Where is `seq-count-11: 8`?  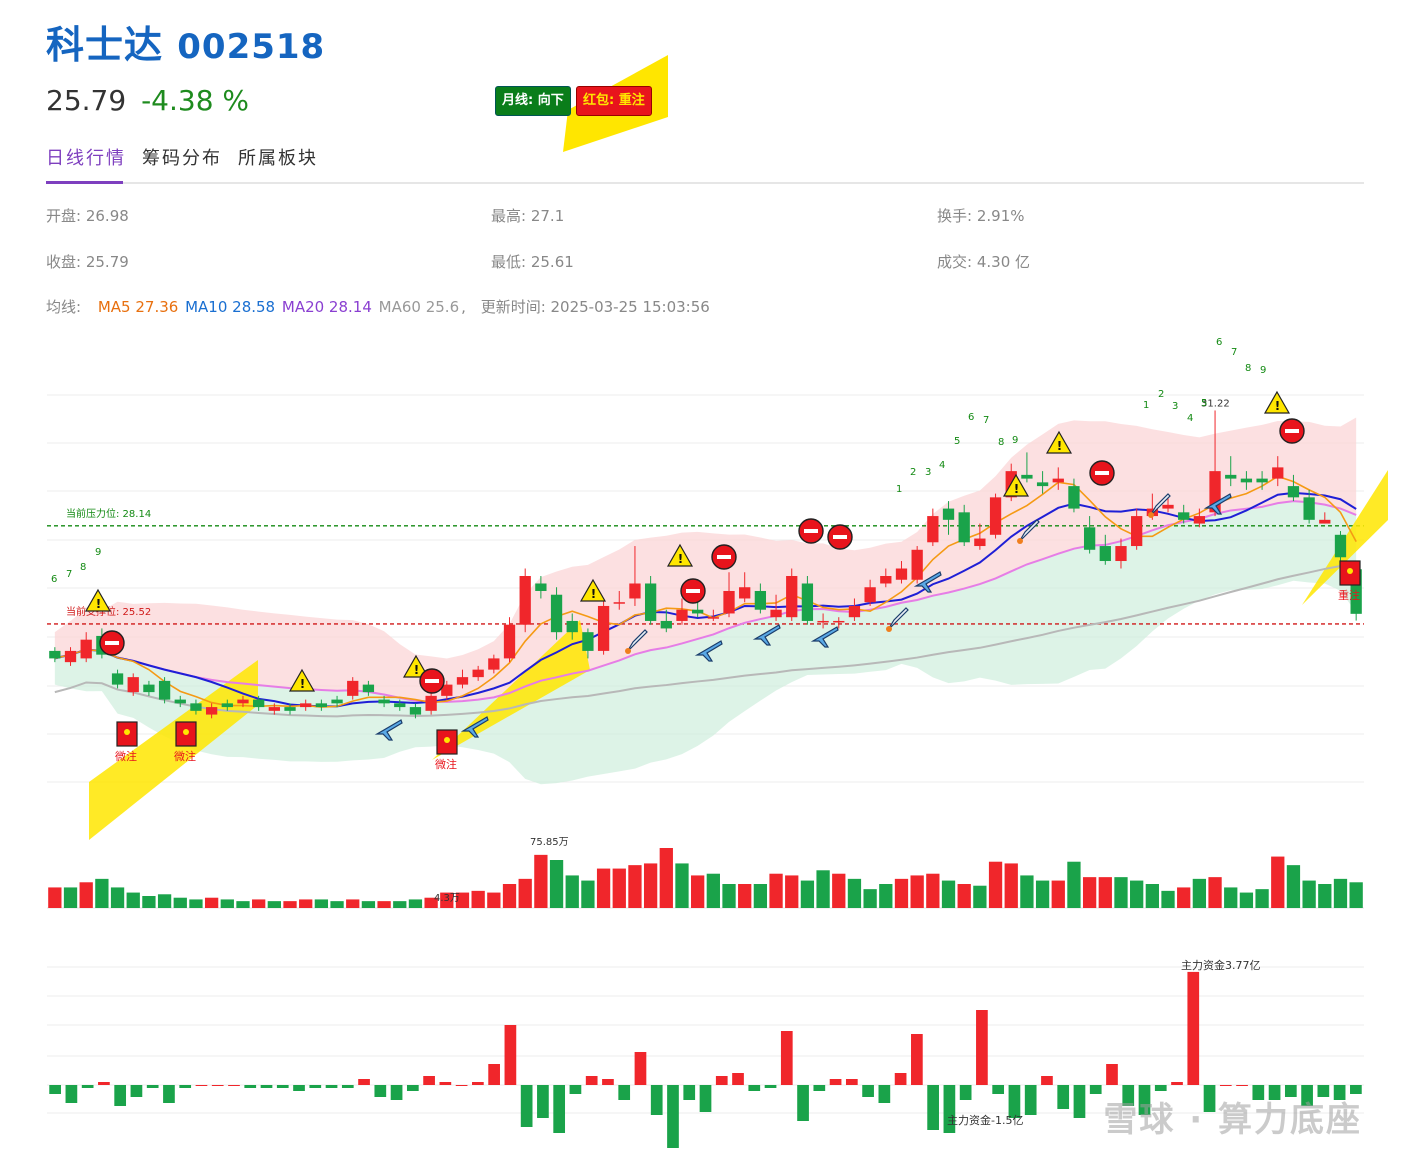
seq-count-11: 8 is located at coordinates (1001, 442).